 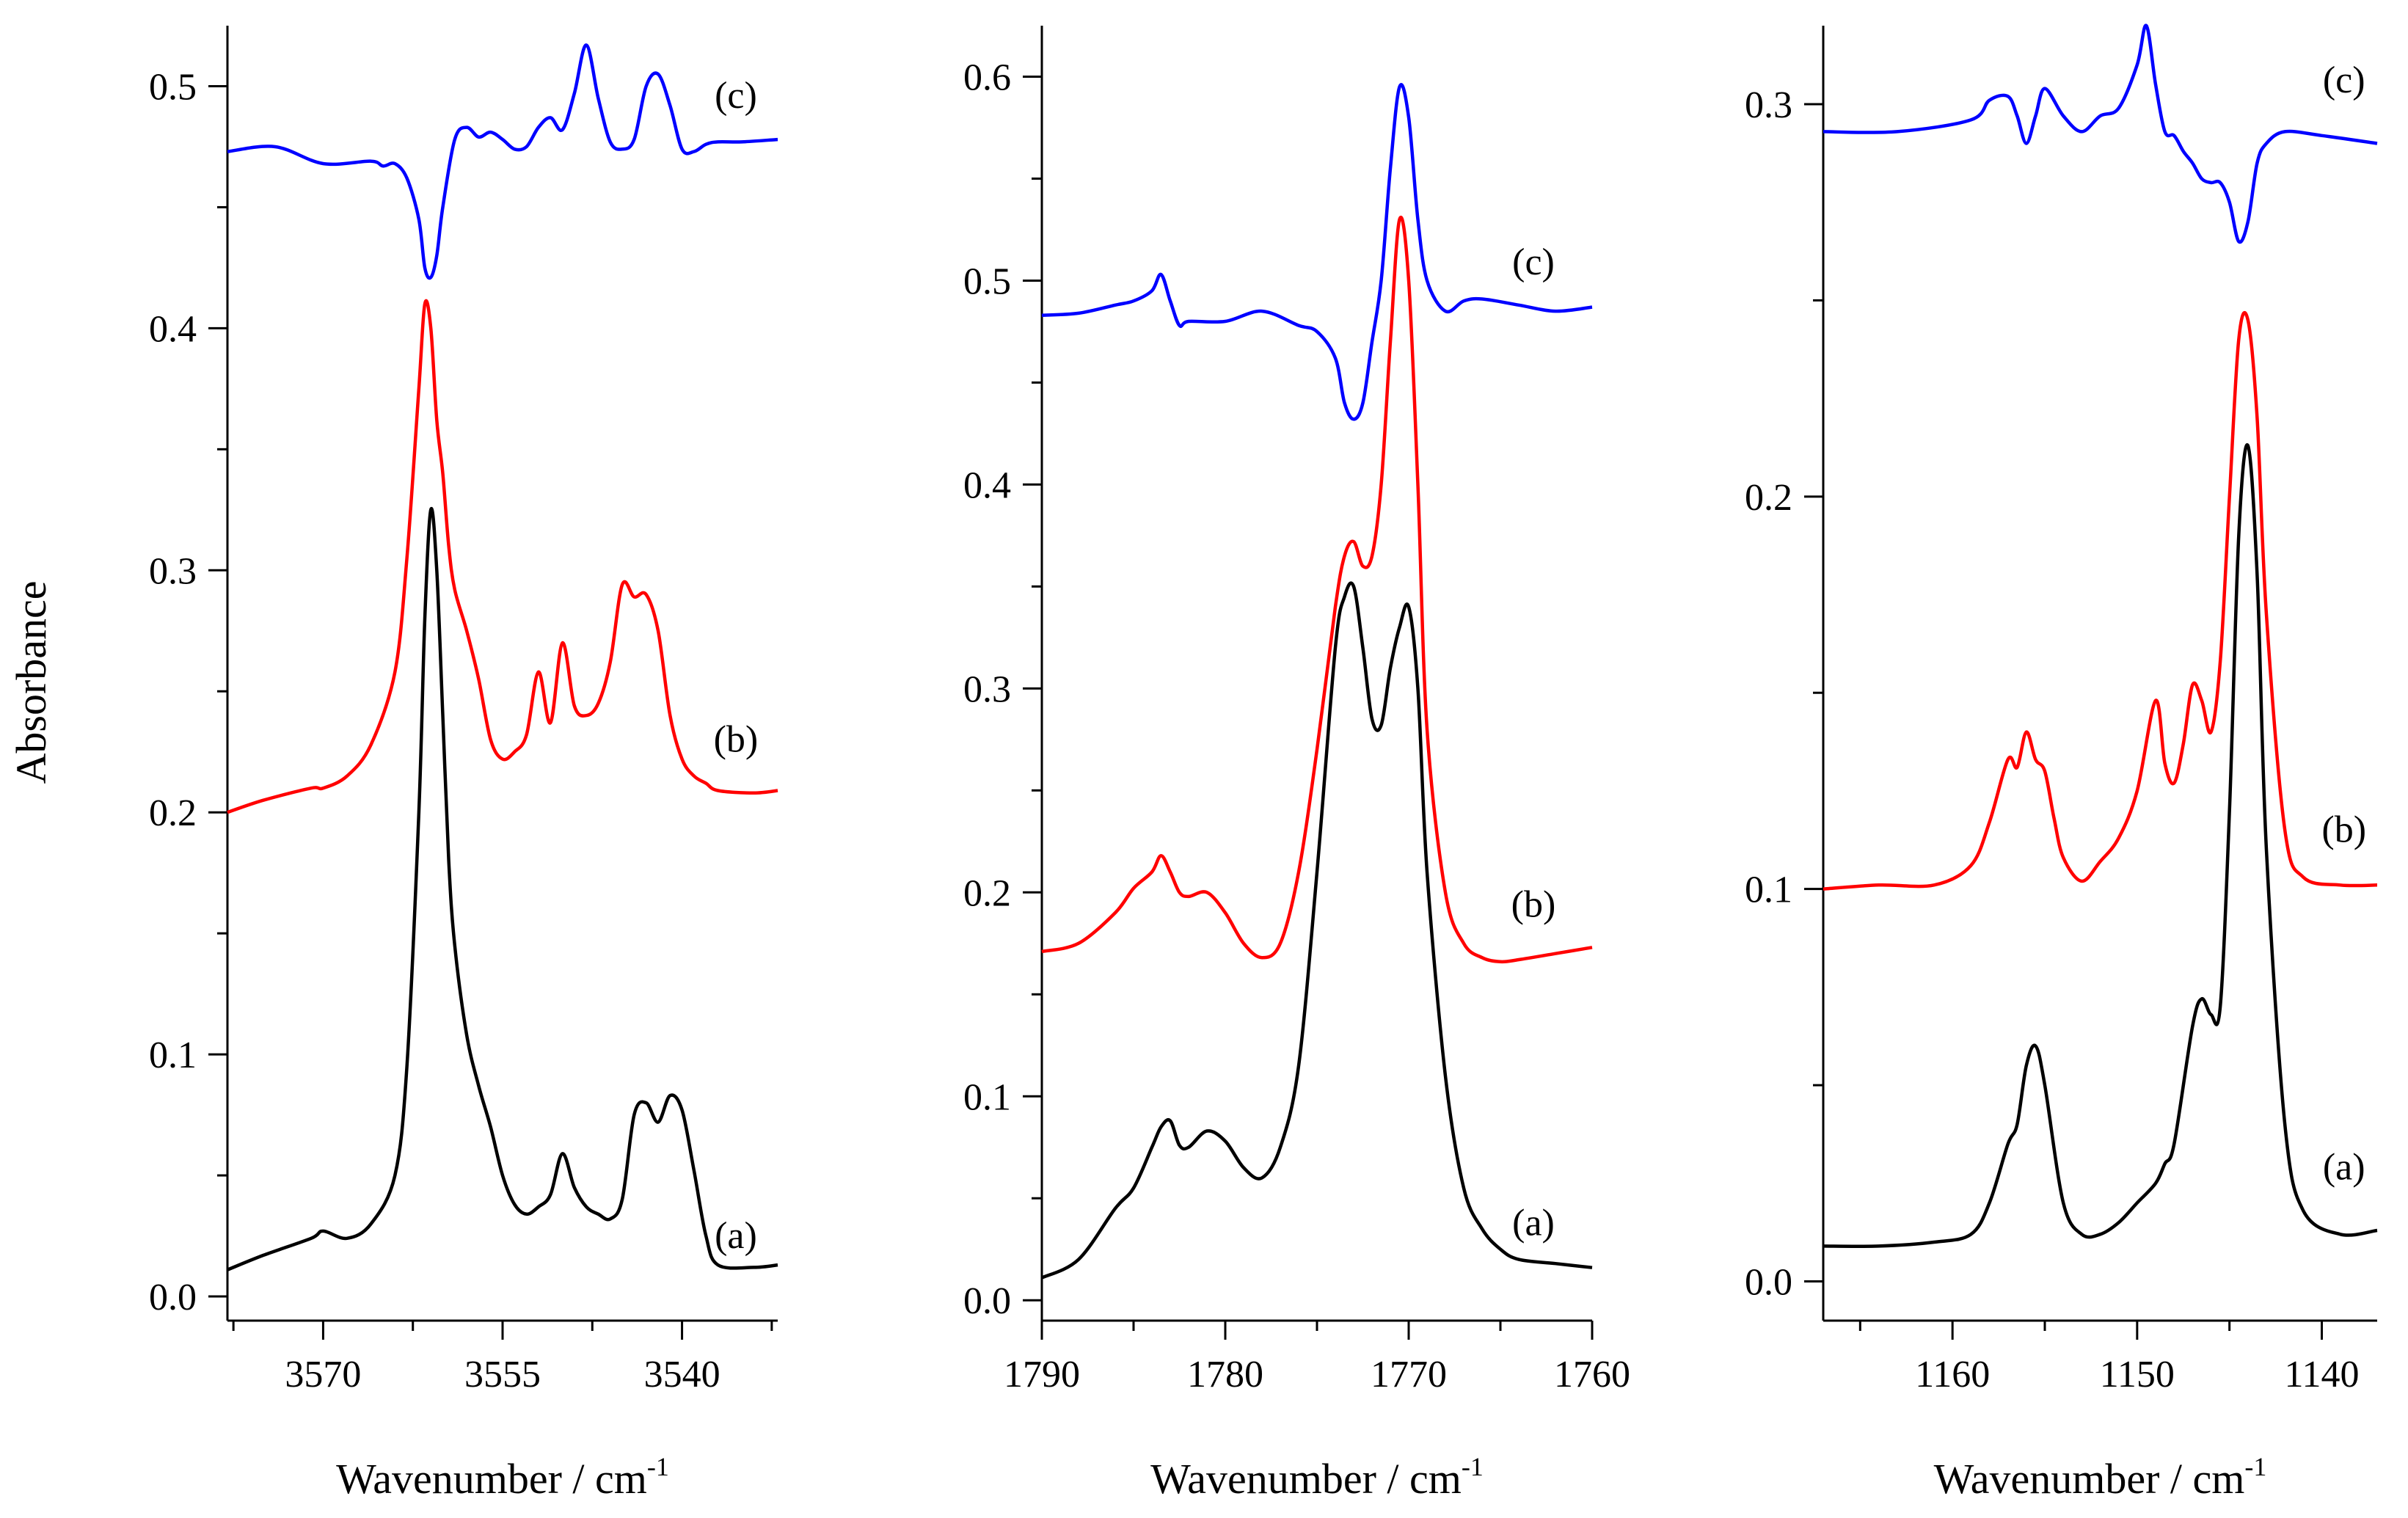 What do you see at coordinates (2321, 1374) in the screenshot?
I see `x-tick-label: 1140` at bounding box center [2321, 1374].